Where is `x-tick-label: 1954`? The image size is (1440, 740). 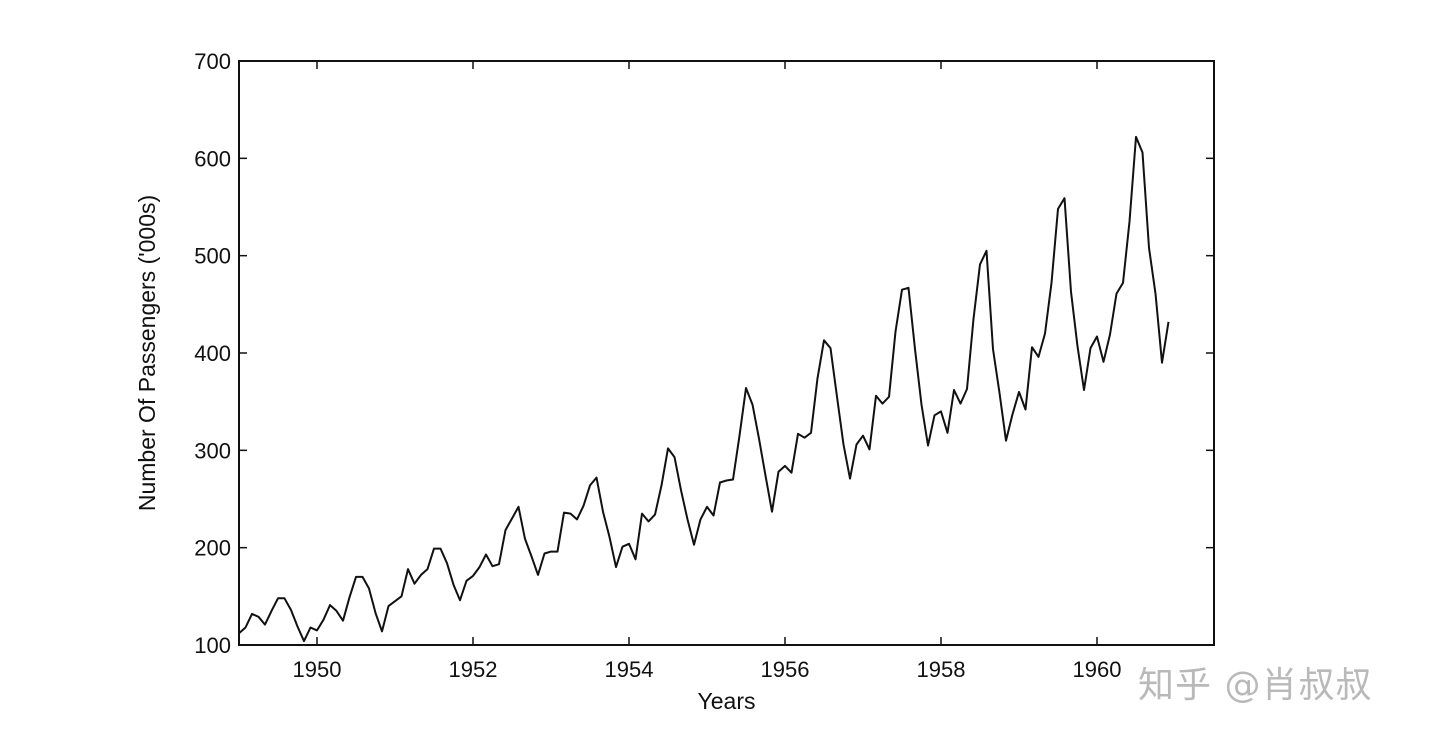 x-tick-label: 1954 is located at coordinates (629, 669).